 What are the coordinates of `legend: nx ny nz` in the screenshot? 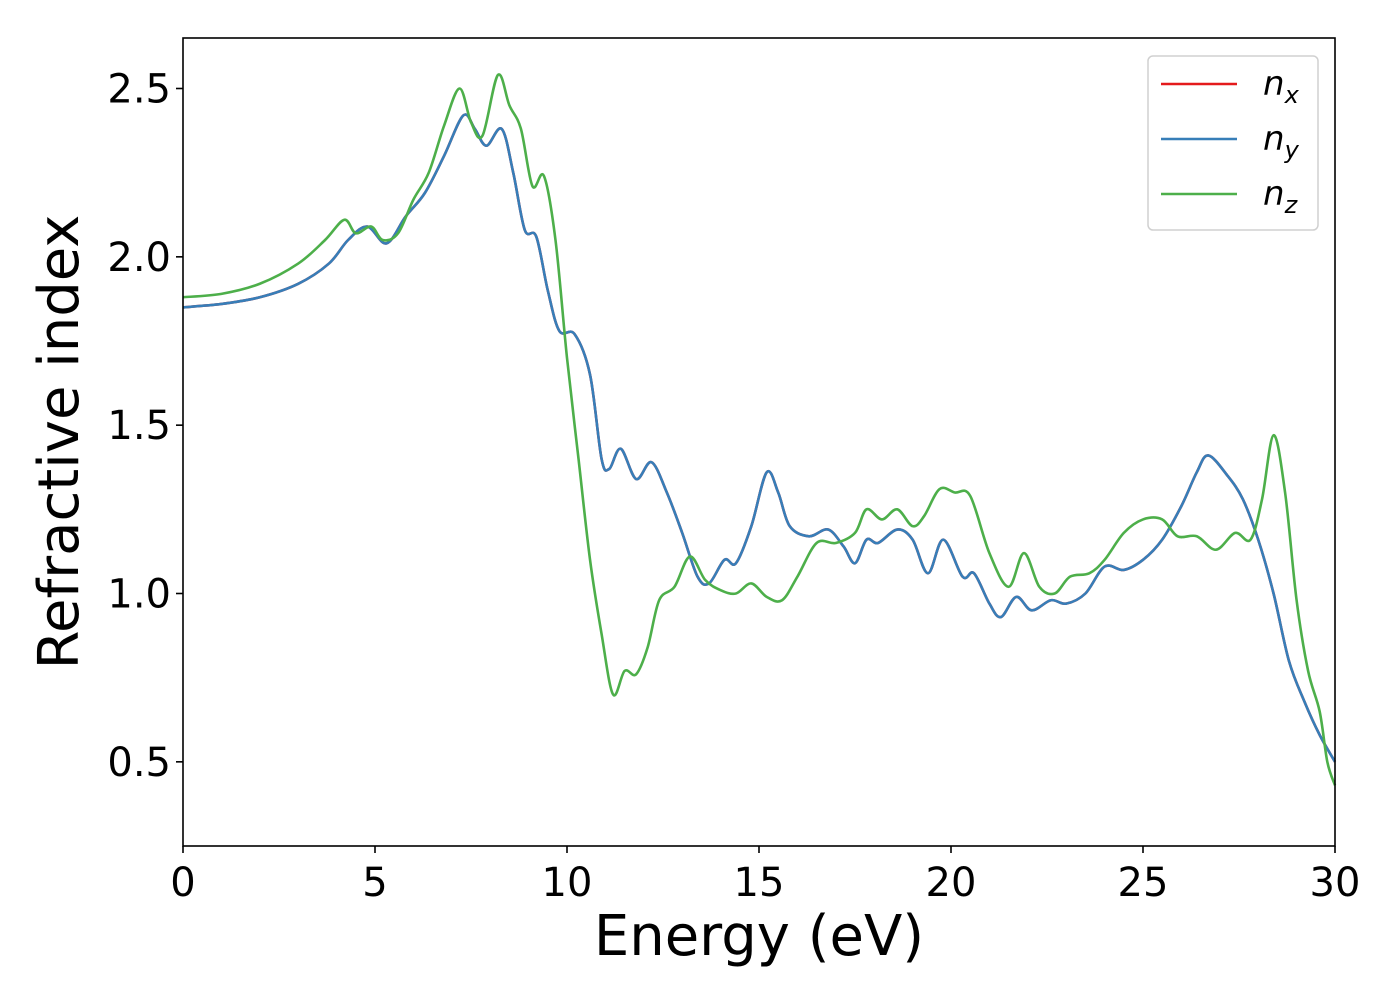 It's located at (1233, 143).